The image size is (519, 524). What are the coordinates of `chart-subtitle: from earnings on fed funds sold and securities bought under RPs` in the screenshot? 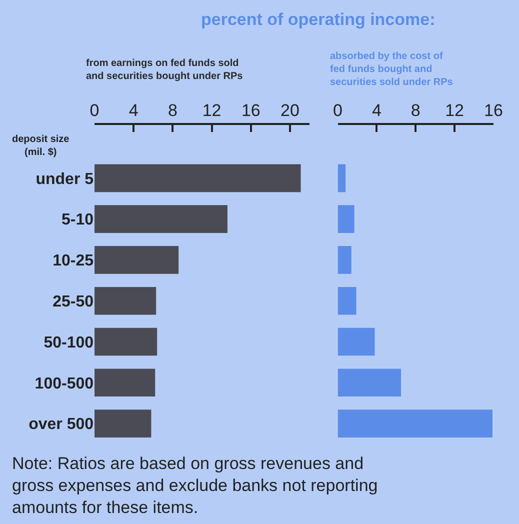 It's located at (165, 70).